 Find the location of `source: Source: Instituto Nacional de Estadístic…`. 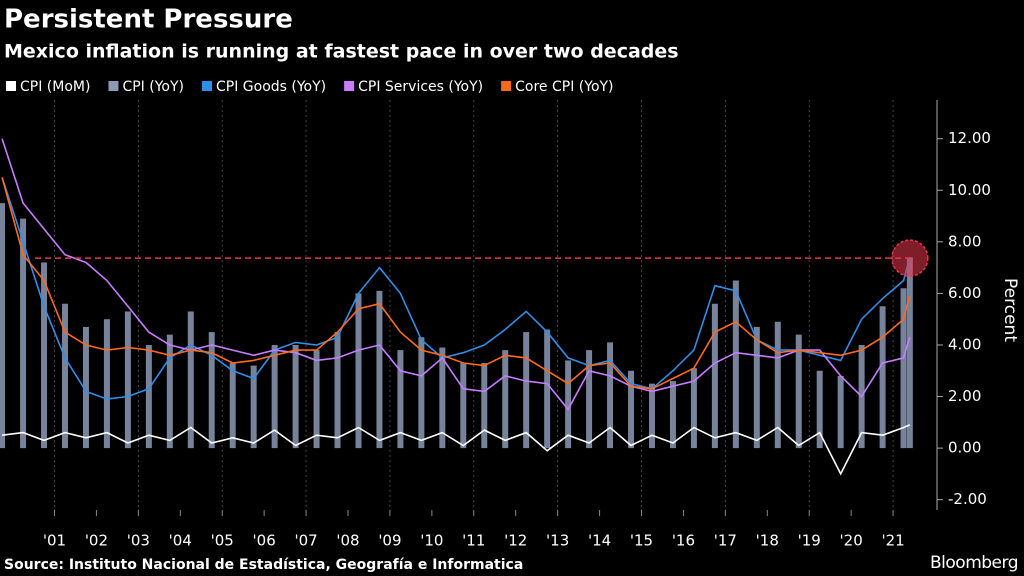

source: Source: Instituto Nacional de Estadístic… is located at coordinates (263, 565).